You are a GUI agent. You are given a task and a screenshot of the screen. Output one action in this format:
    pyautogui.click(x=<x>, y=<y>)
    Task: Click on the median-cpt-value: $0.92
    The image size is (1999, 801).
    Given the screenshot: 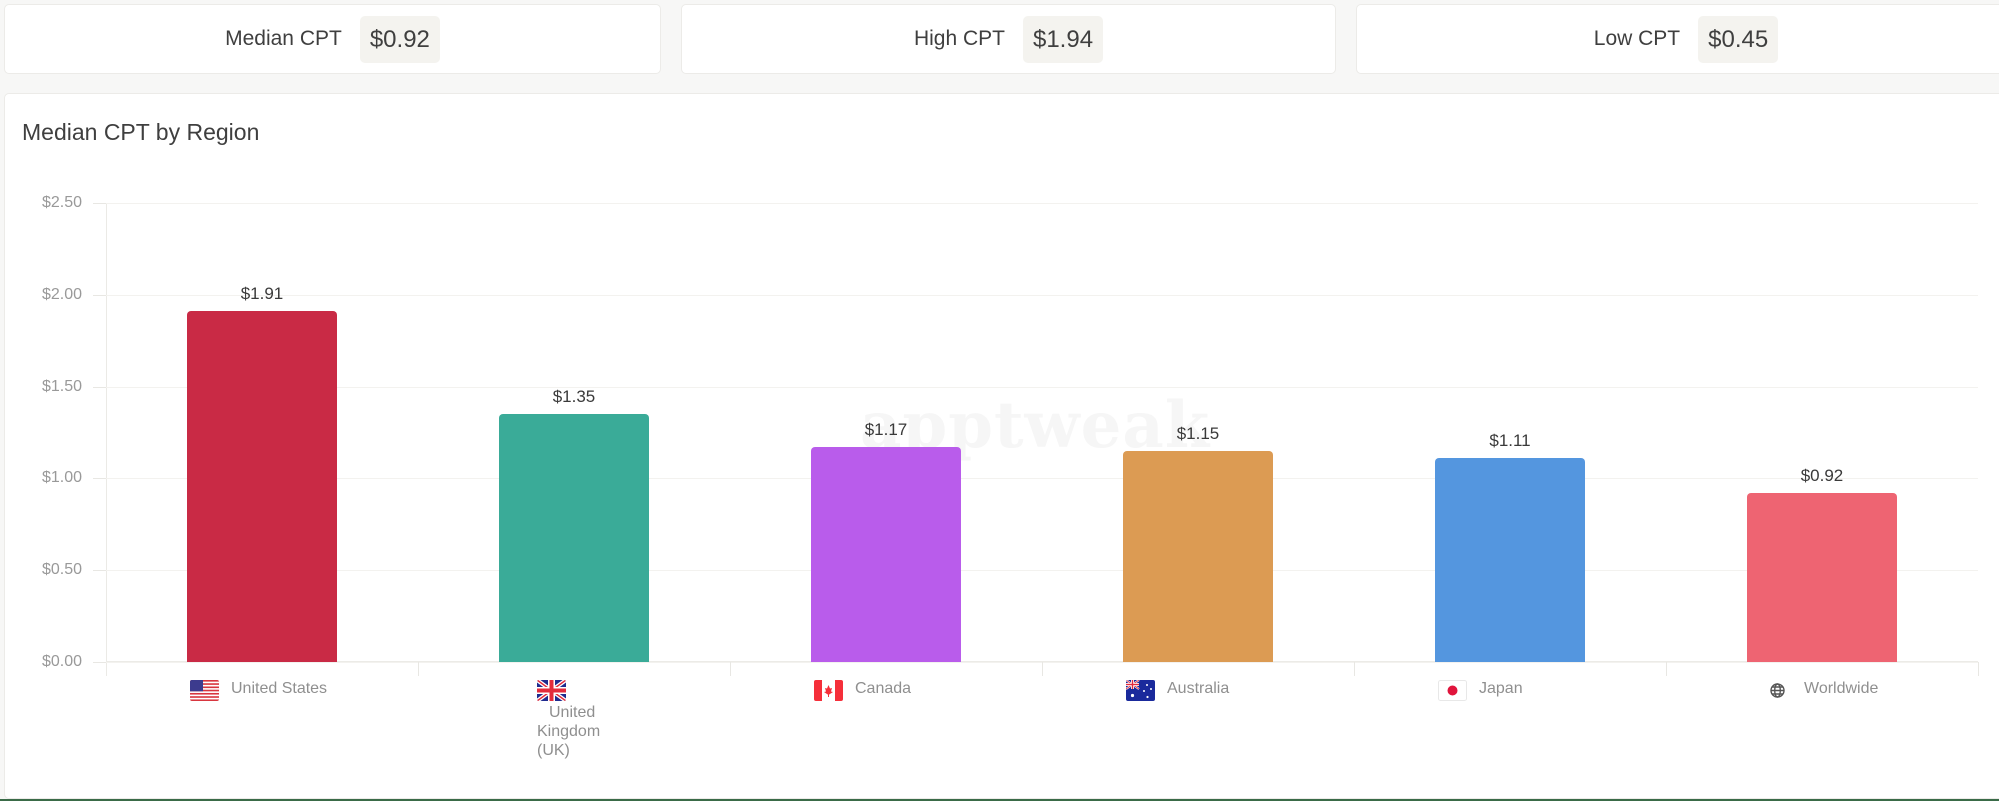 What is the action you would take?
    pyautogui.click(x=399, y=39)
    